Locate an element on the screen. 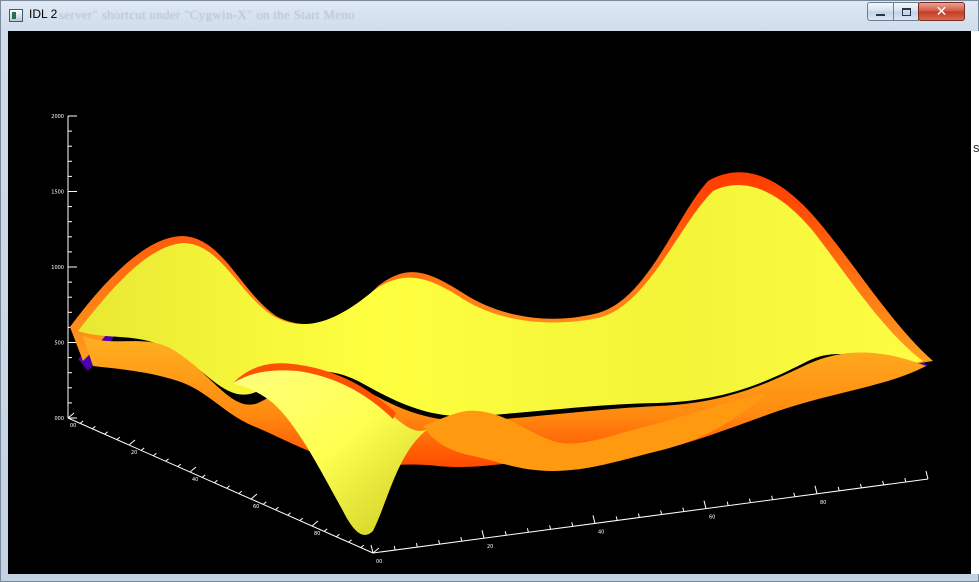  x-axis-ticks: 00 20 40 60 80 is located at coordinates (223, 483).